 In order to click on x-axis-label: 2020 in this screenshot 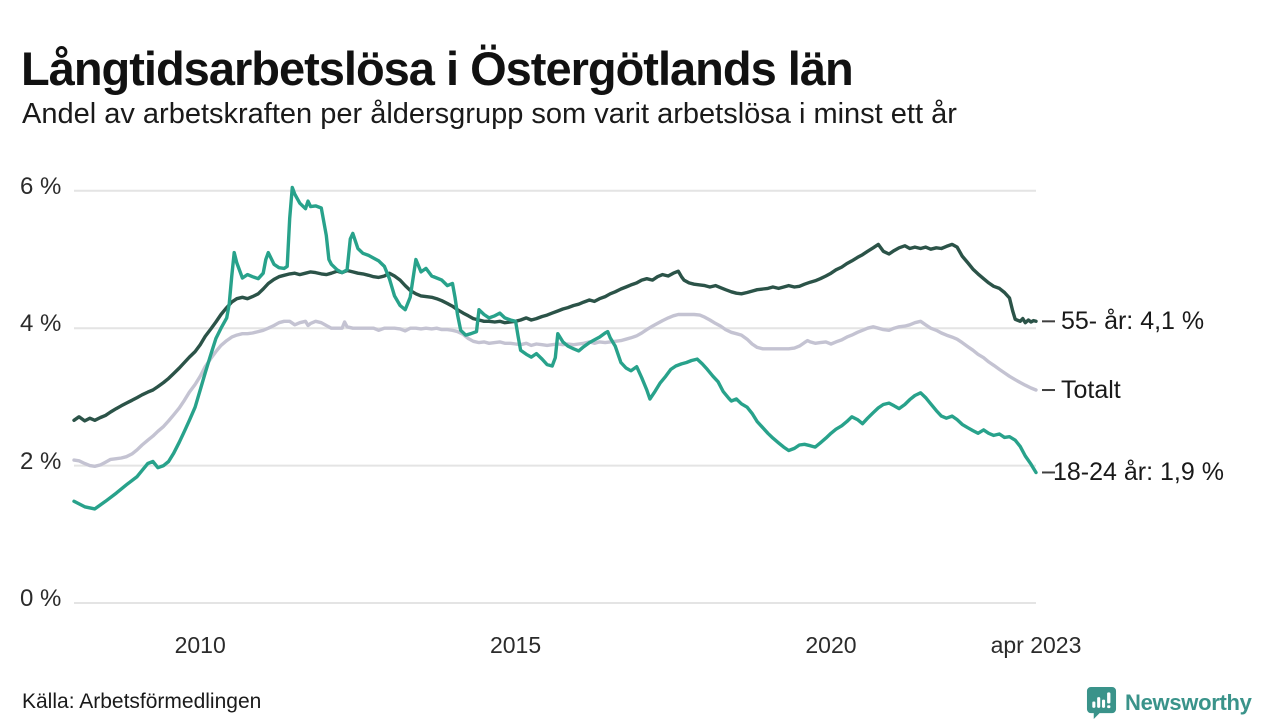, I will do `click(831, 645)`.